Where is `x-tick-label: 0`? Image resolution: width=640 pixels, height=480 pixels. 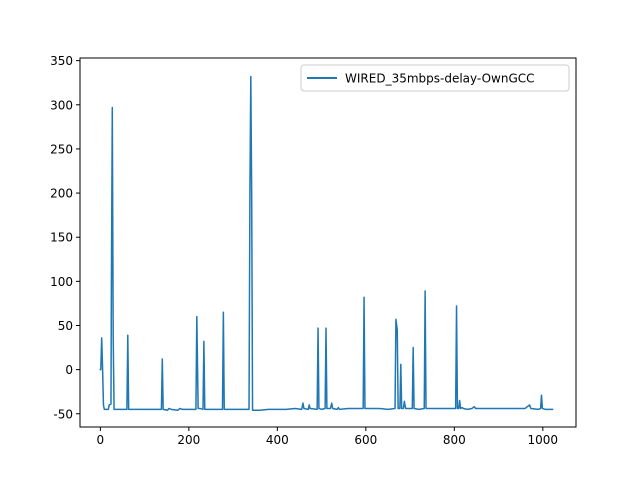 x-tick-label: 0 is located at coordinates (101, 440).